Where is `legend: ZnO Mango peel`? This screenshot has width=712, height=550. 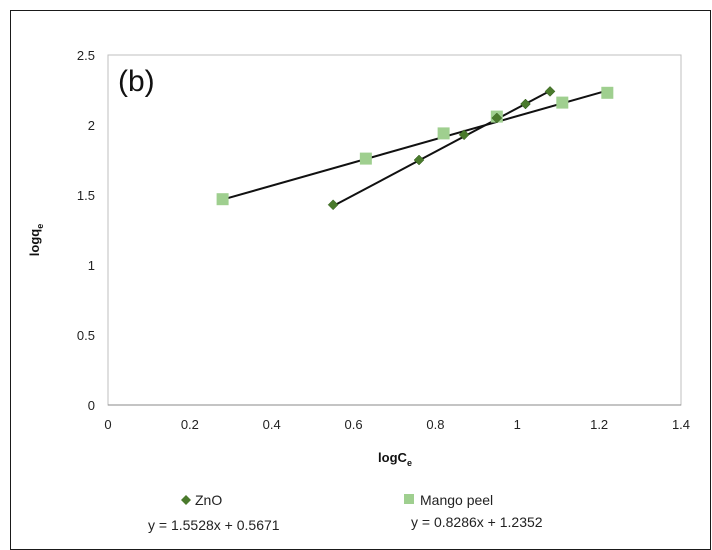
legend: ZnO Mango peel is located at coordinates (337, 500).